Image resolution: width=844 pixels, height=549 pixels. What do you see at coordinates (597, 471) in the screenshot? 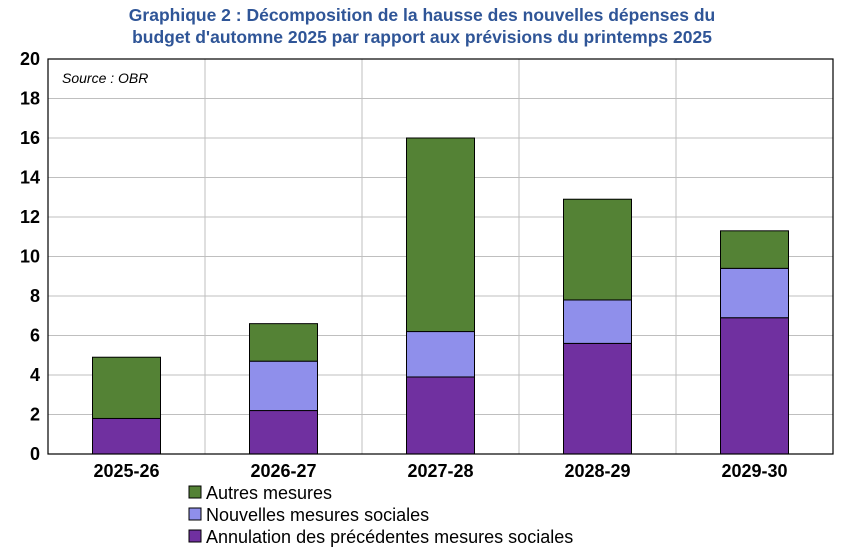
I see `x-tick-label: 2028-29` at bounding box center [597, 471].